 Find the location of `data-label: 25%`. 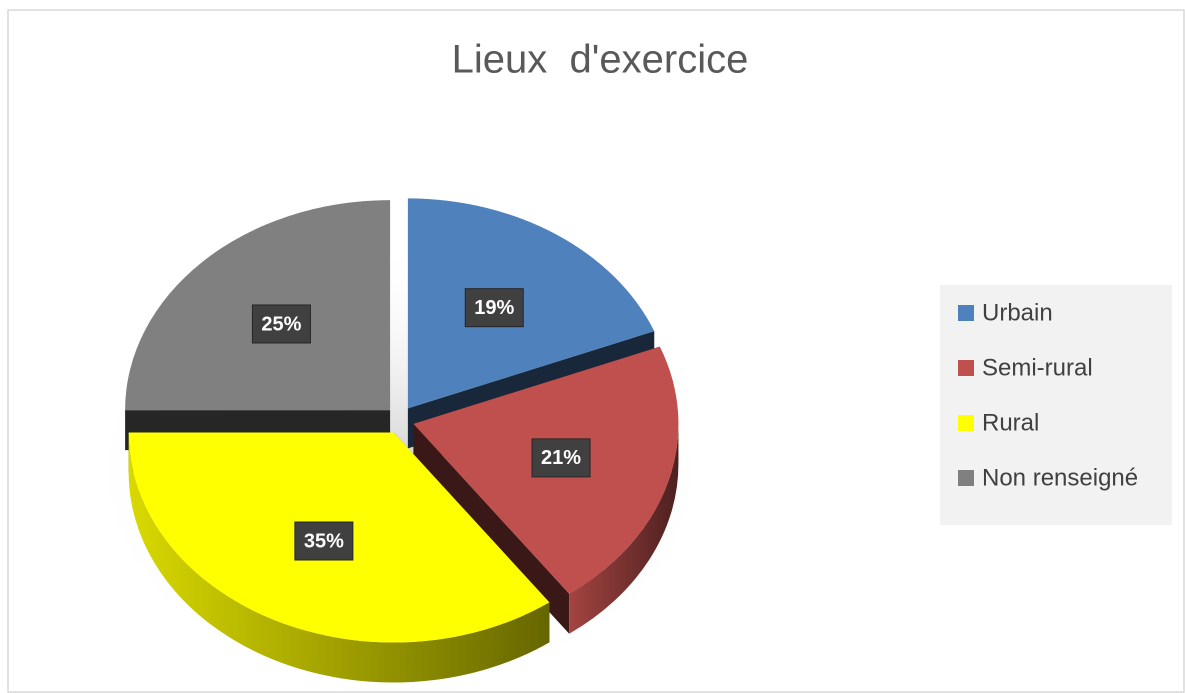

data-label: 25% is located at coordinates (281, 324).